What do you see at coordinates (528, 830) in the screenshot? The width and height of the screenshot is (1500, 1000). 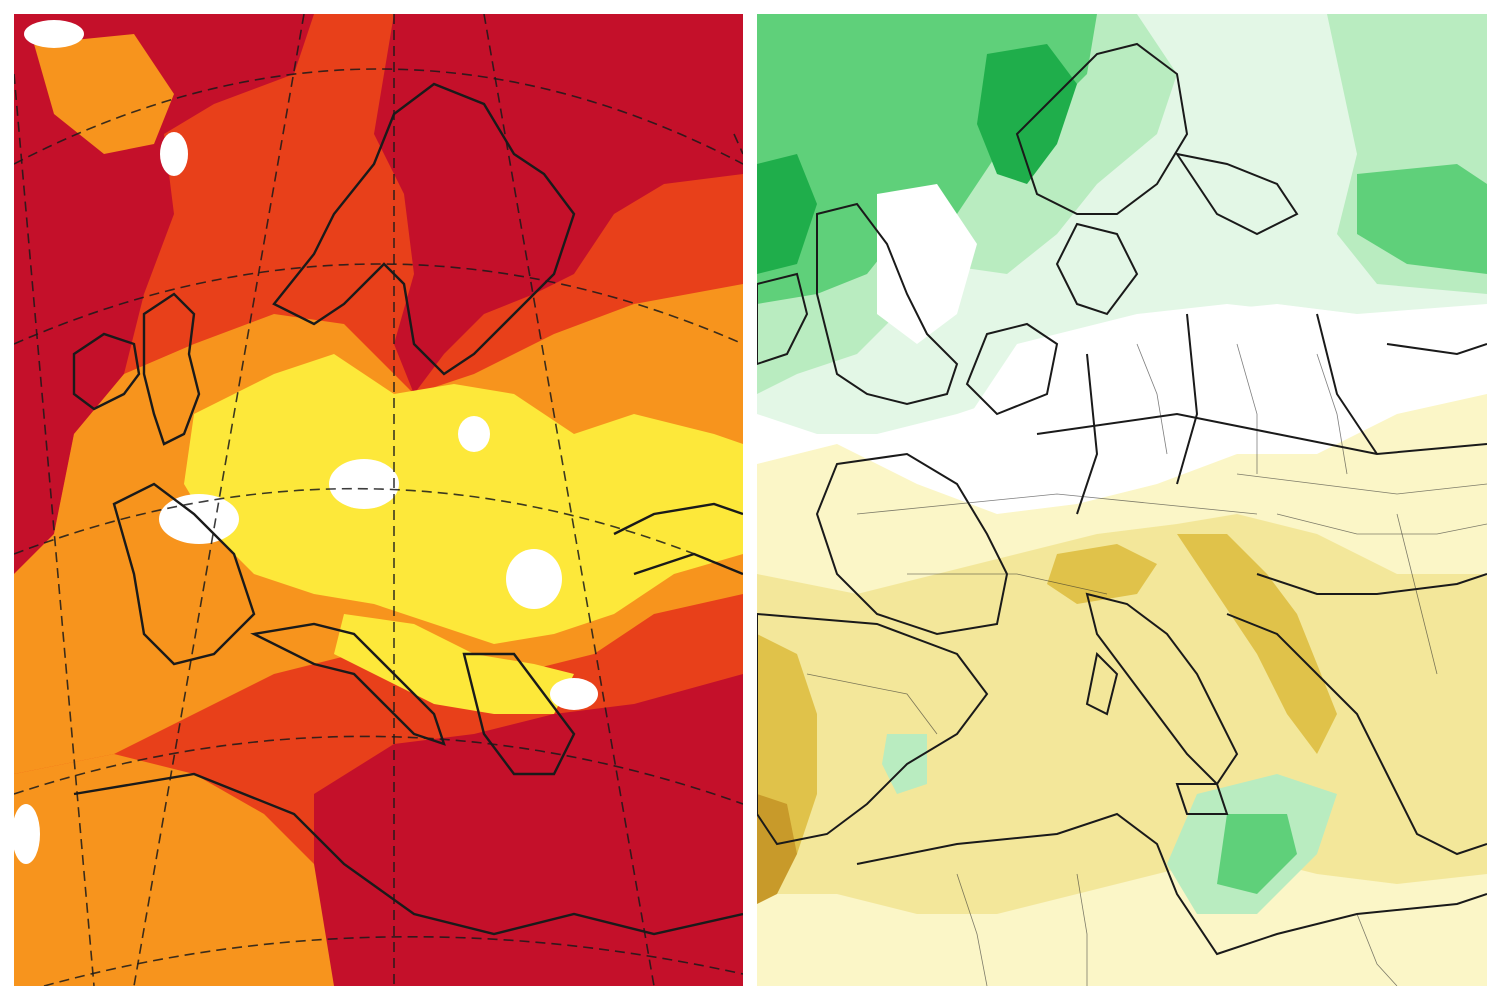 I see `temp-deep-mediterranean` at bounding box center [528, 830].